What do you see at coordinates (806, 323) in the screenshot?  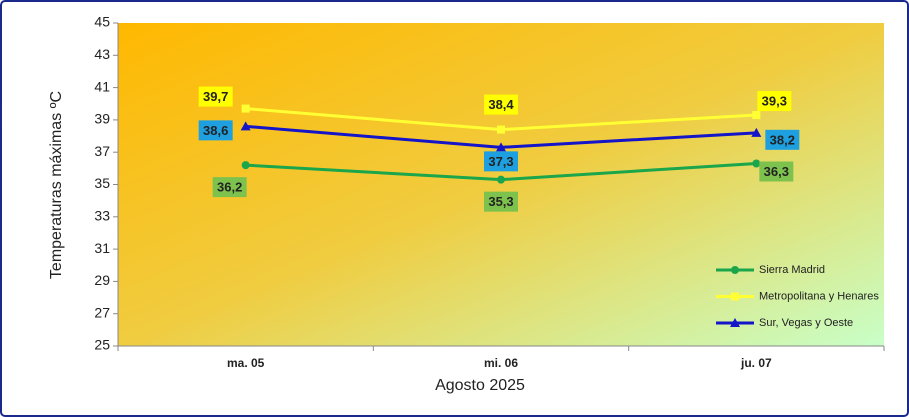 I see `legend-label: Sur, Vegas y Oeste` at bounding box center [806, 323].